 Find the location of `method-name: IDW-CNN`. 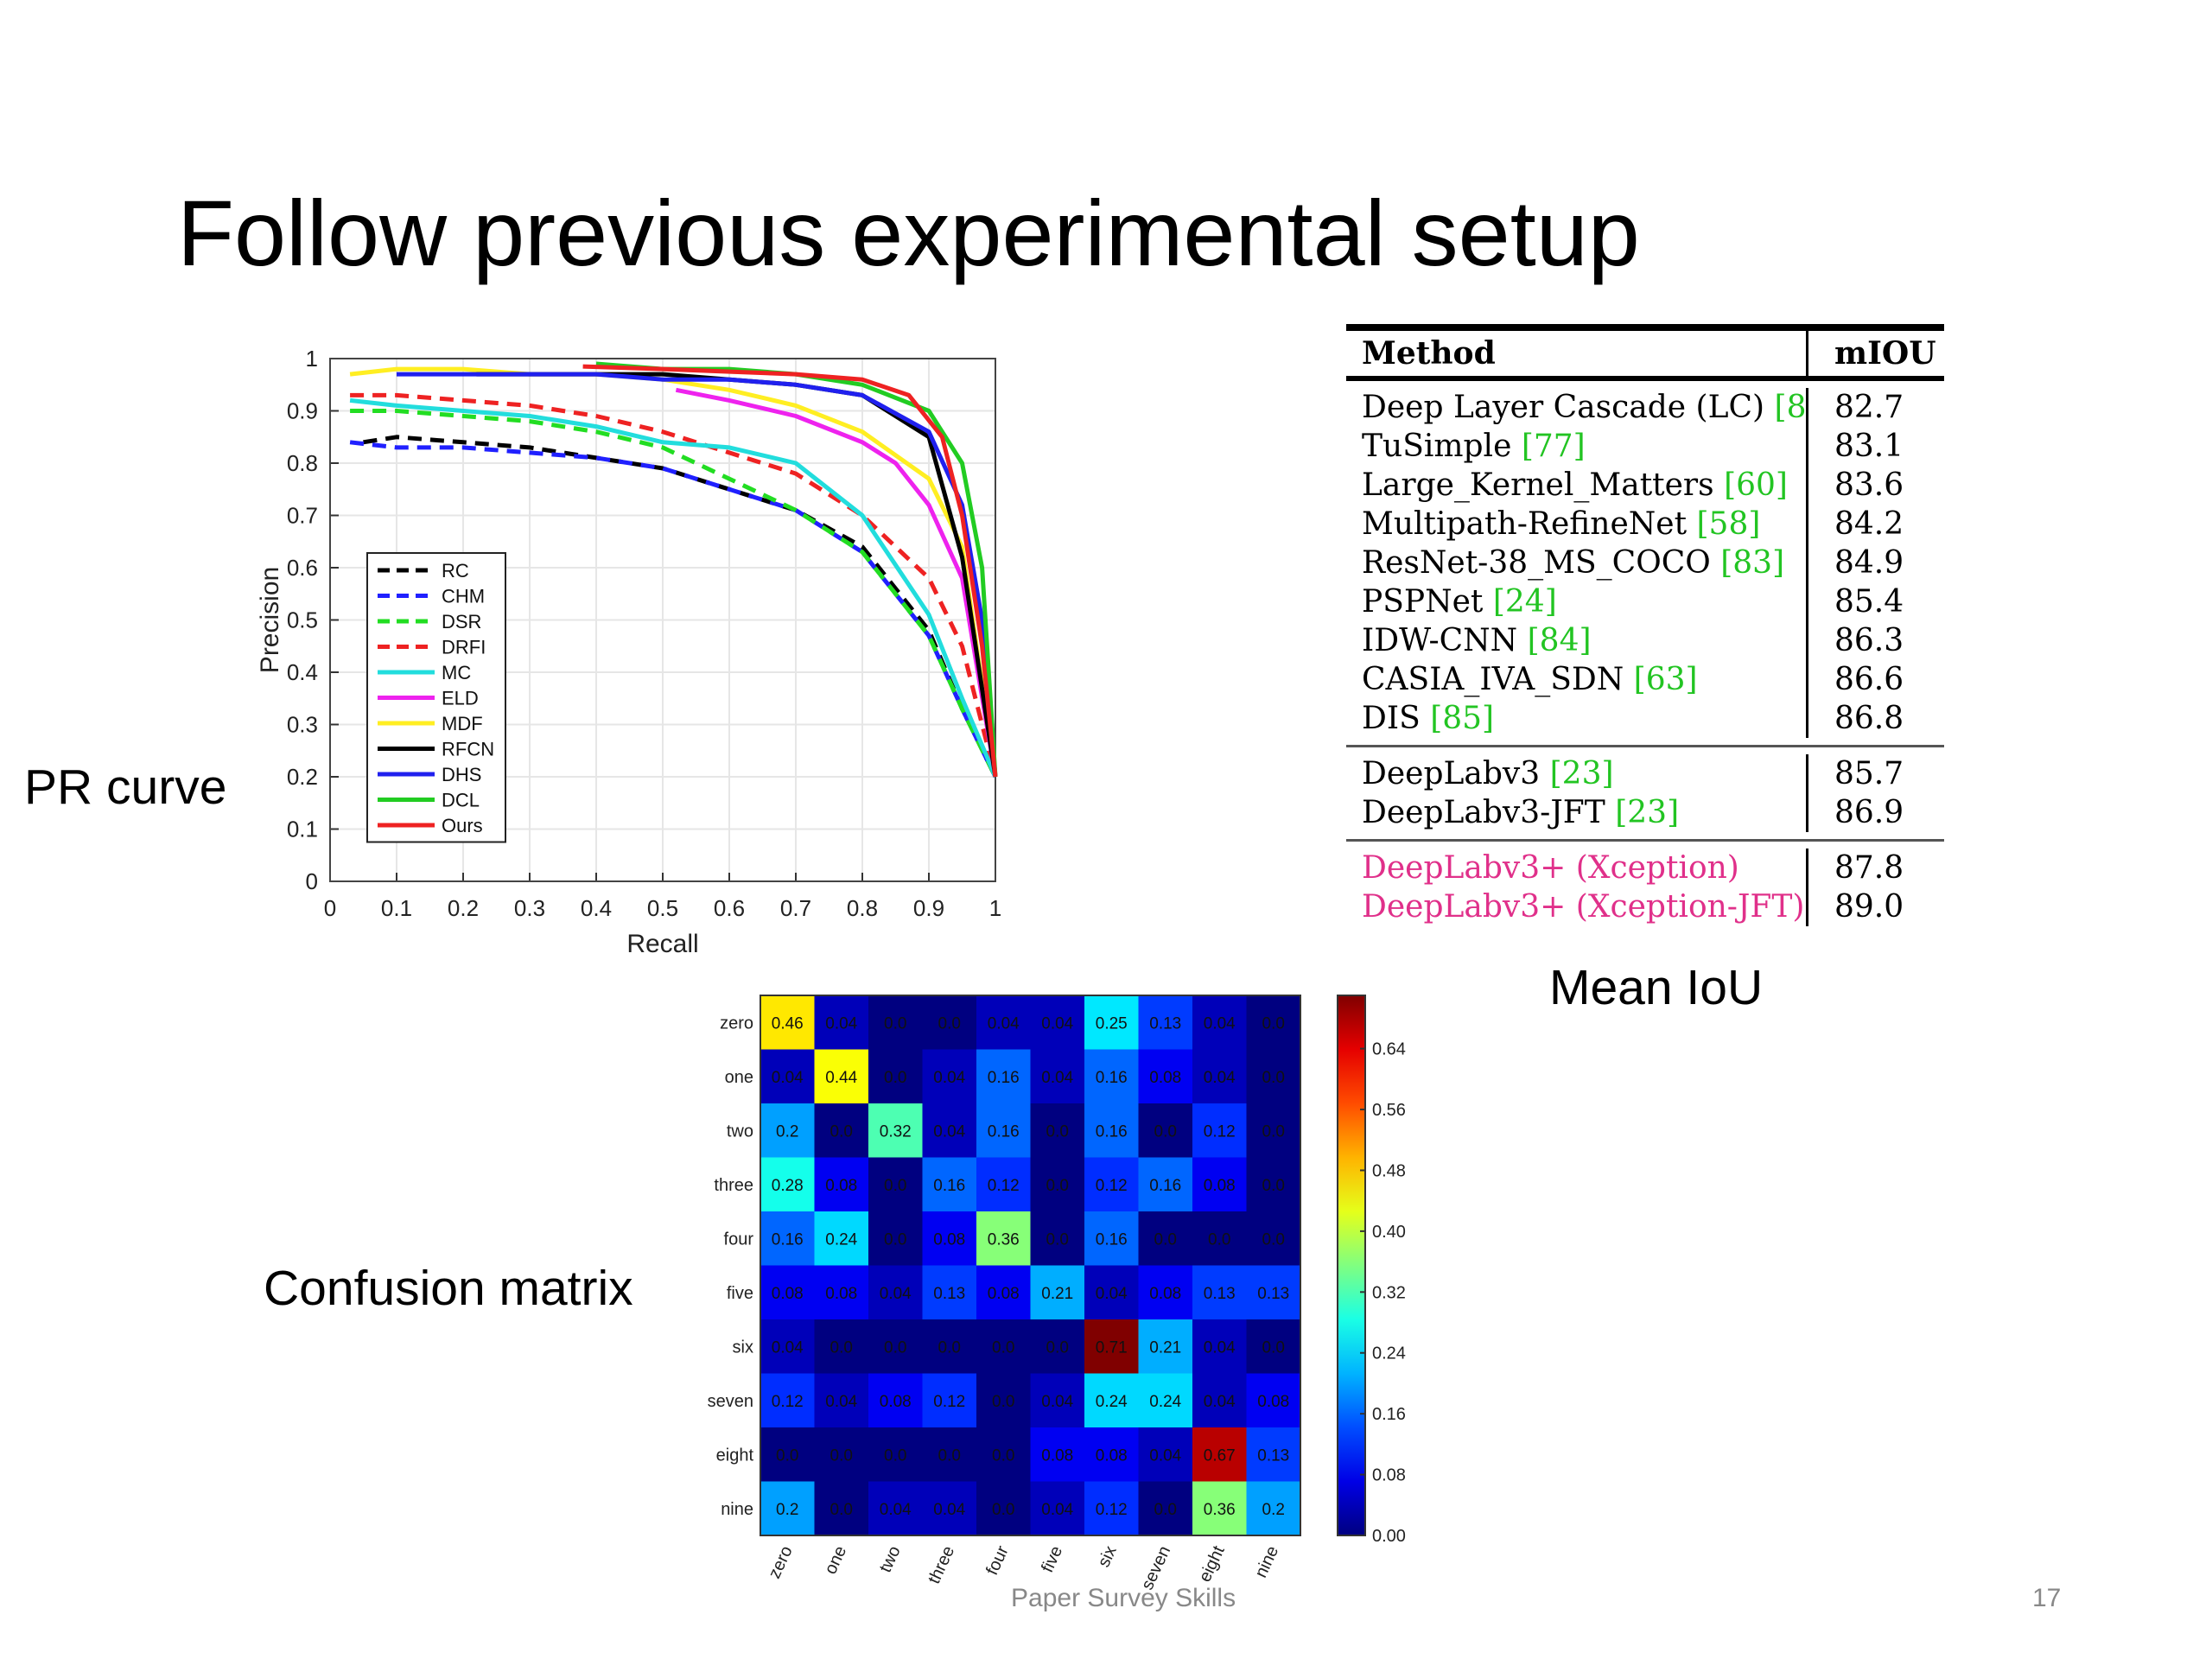

method-name: IDW-CNN is located at coordinates (1440, 640).